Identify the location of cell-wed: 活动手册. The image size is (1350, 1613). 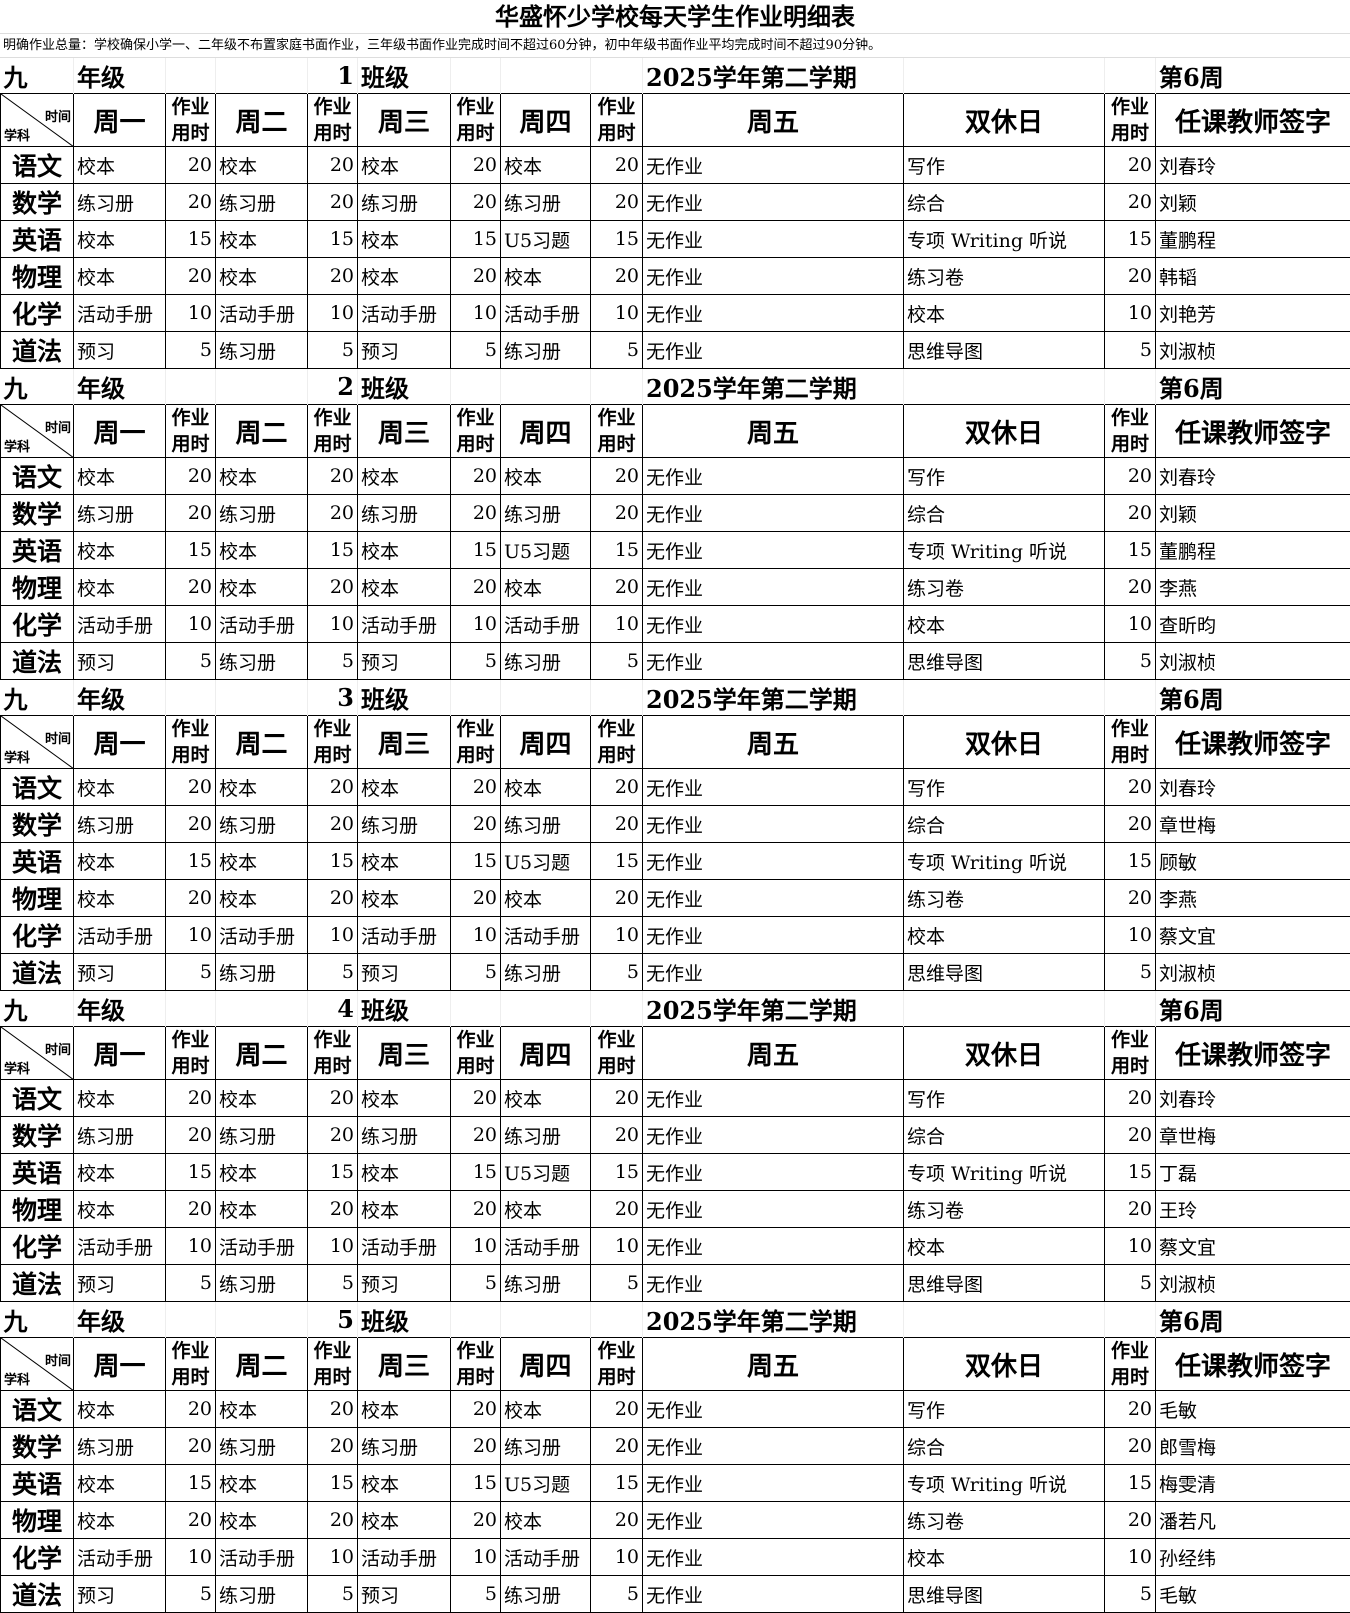
(404, 313).